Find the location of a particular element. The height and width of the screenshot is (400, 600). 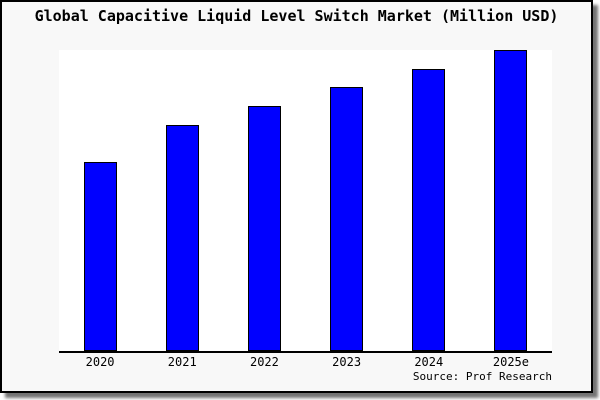

source-credit: Source: Prof Research is located at coordinates (482, 376).